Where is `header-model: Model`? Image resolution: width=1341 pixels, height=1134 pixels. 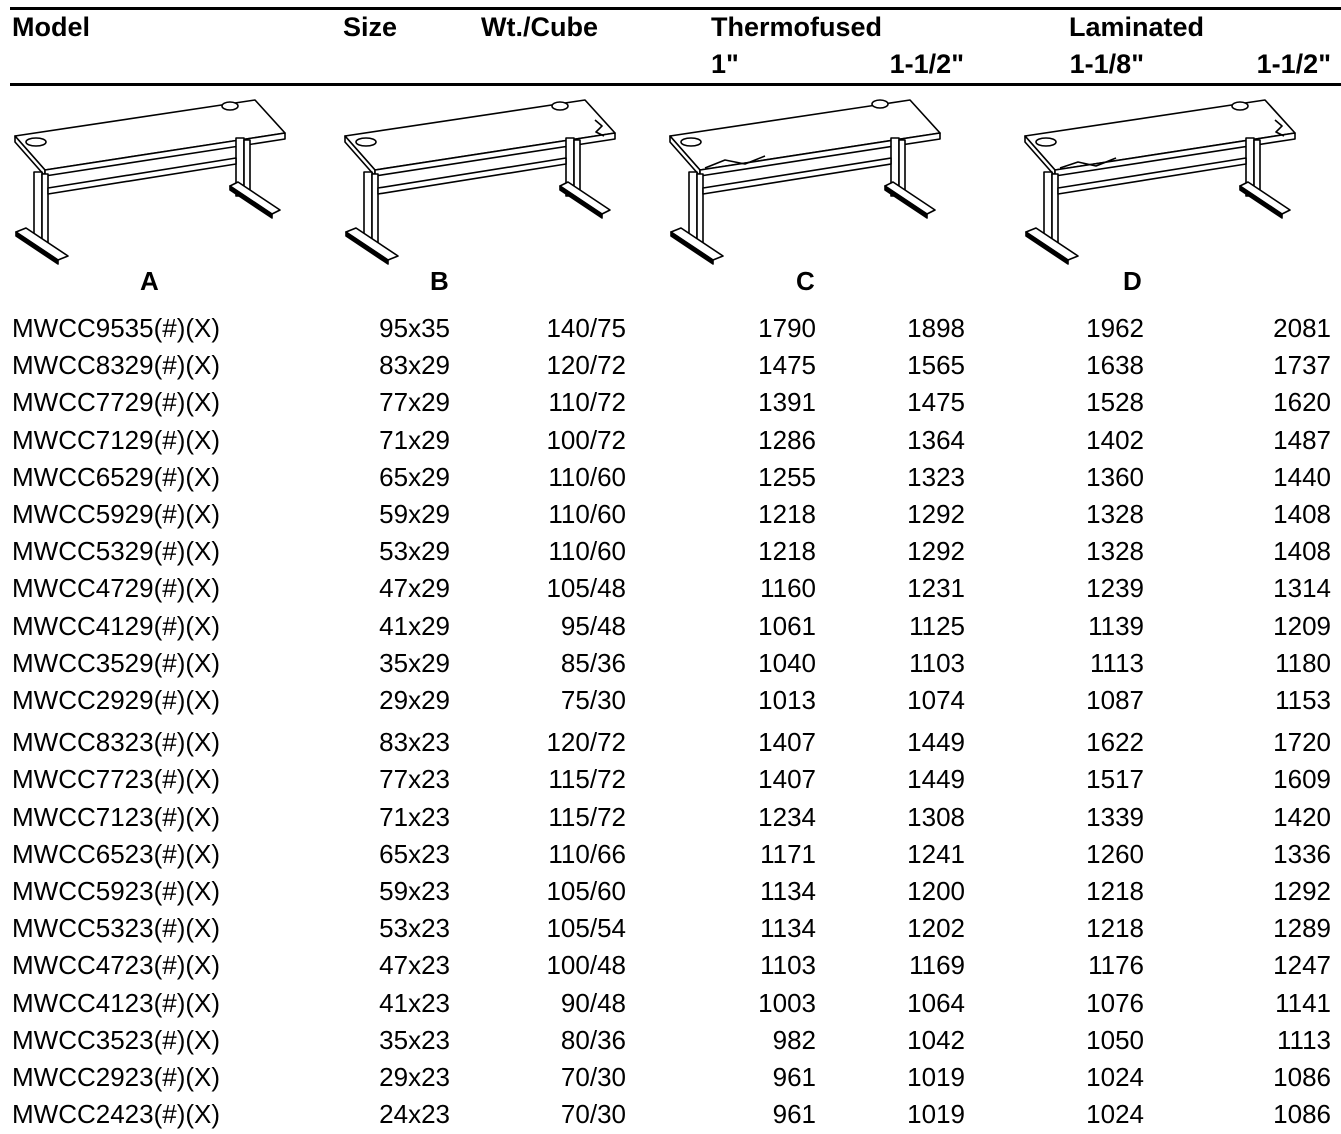
header-model: Model is located at coordinates (51, 27).